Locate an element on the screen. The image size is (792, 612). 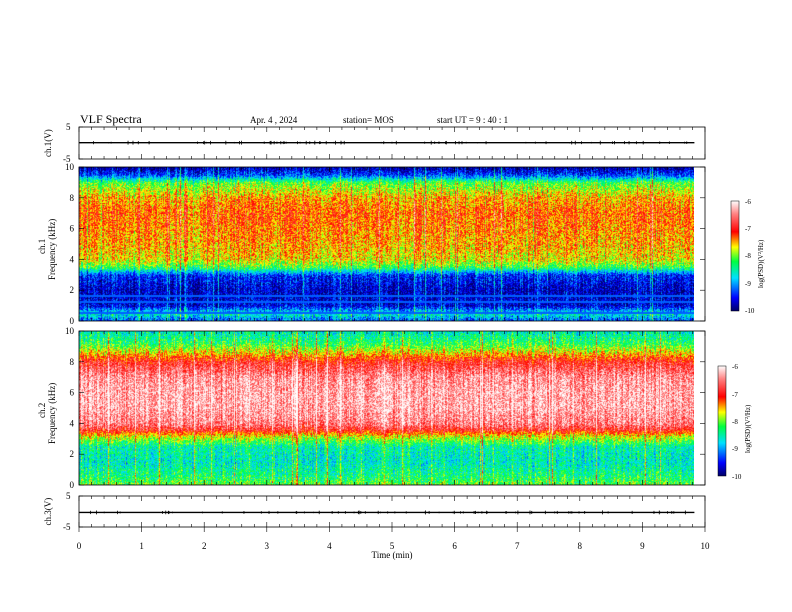
ch2-colorbar-tick-4: -10 is located at coordinates (737, 477).